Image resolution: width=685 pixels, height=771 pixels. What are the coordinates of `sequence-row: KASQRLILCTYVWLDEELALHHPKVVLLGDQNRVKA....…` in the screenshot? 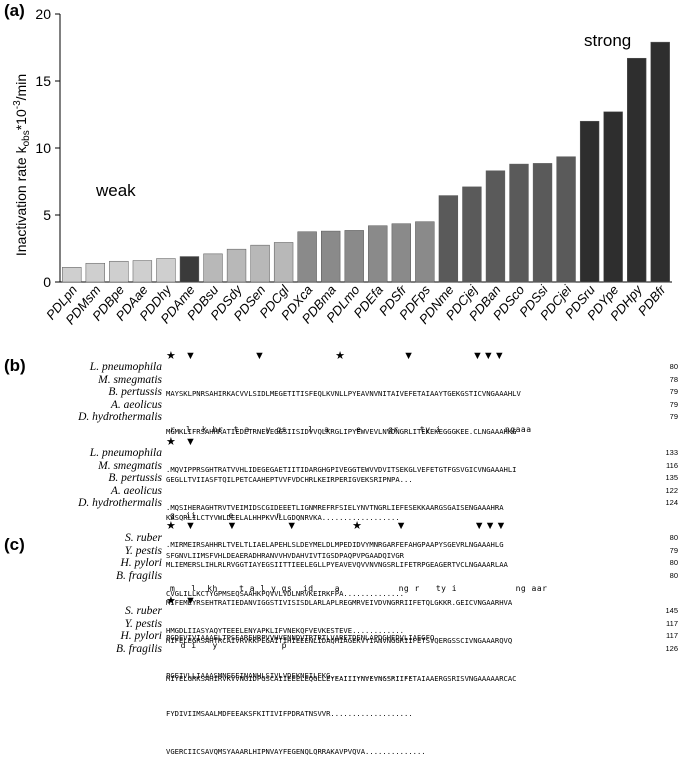 It's located at (283, 517).